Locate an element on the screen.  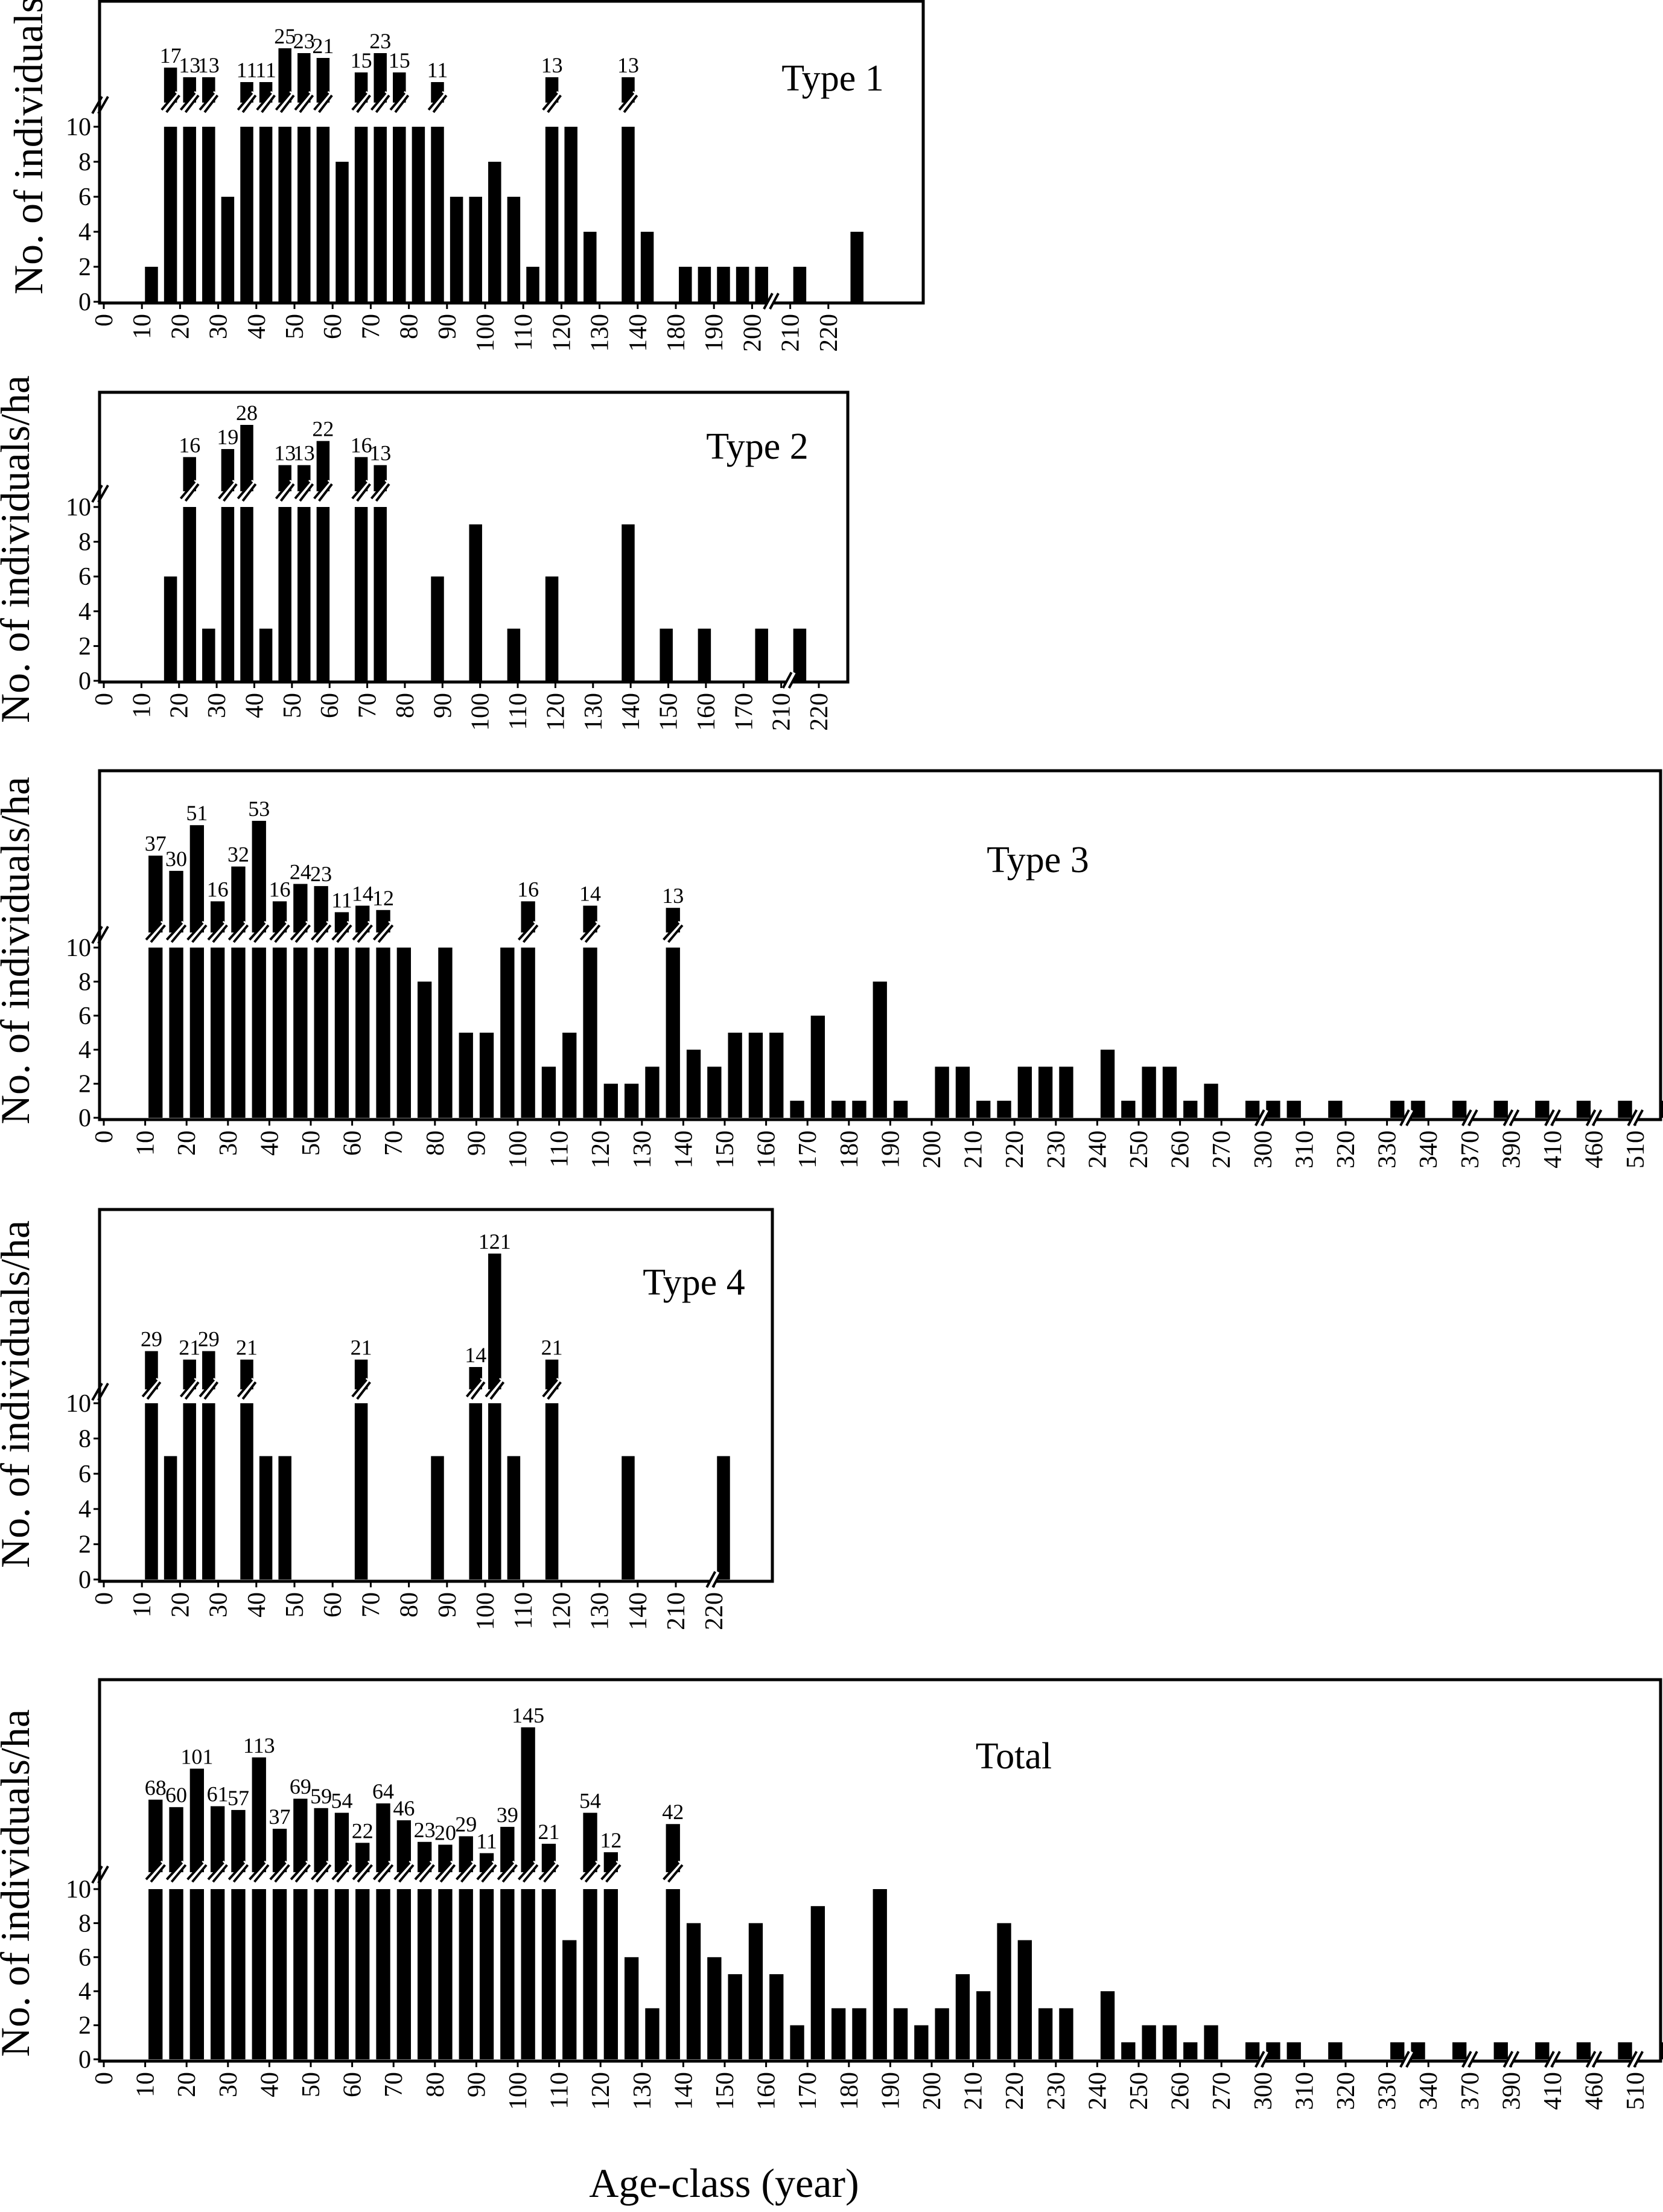
bar-value-label: 37 is located at coordinates (156, 844).